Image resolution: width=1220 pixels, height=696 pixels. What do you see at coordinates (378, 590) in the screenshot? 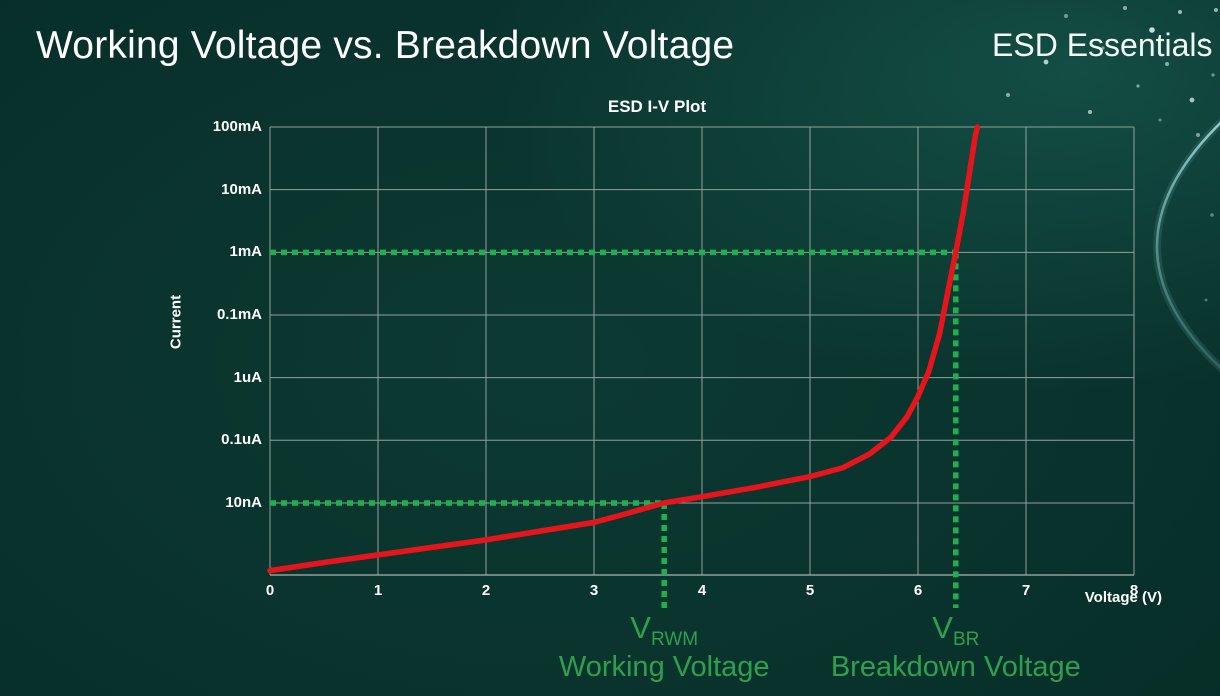
I see `x-tick-label: 1` at bounding box center [378, 590].